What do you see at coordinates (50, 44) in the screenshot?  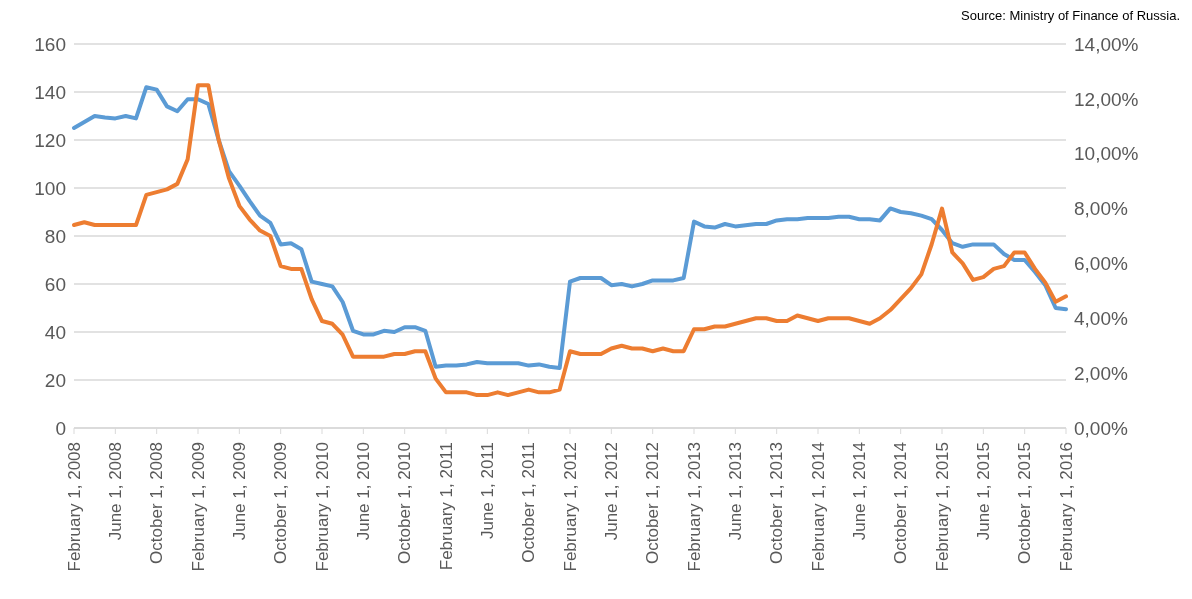 I see `y-tick-label: 160` at bounding box center [50, 44].